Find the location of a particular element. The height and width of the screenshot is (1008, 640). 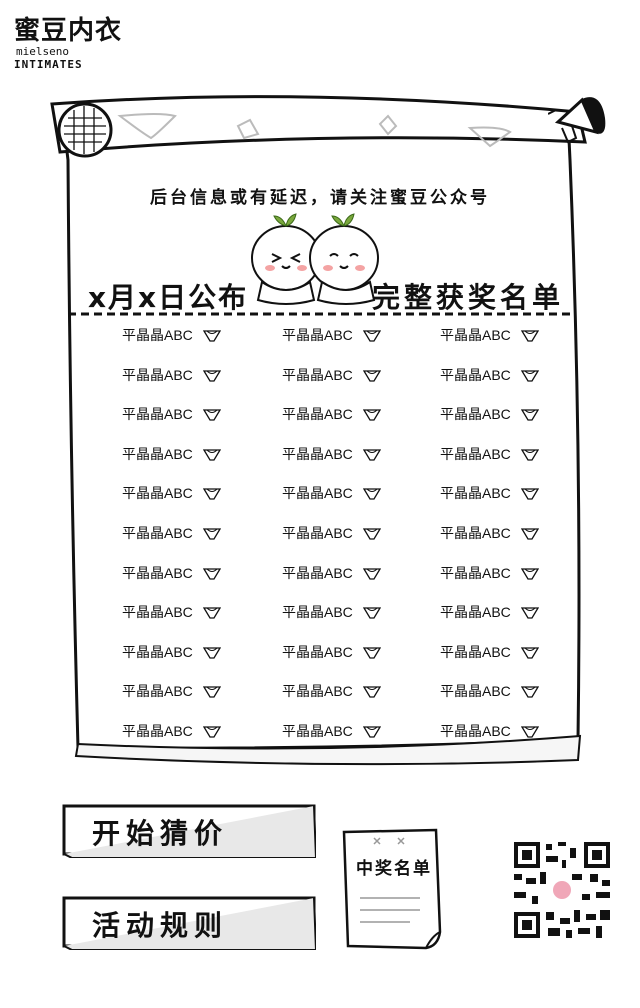

brand-subtitle: INTIMATES is located at coordinates (48, 64).